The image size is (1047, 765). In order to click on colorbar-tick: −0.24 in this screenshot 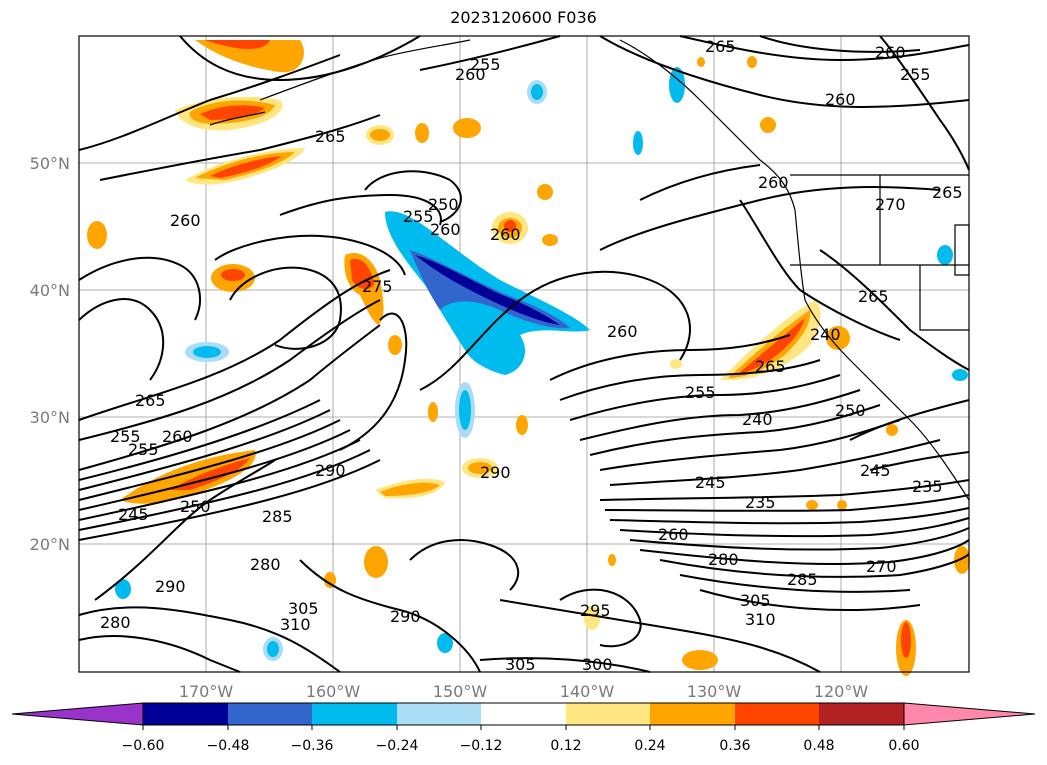, I will do `click(397, 746)`.